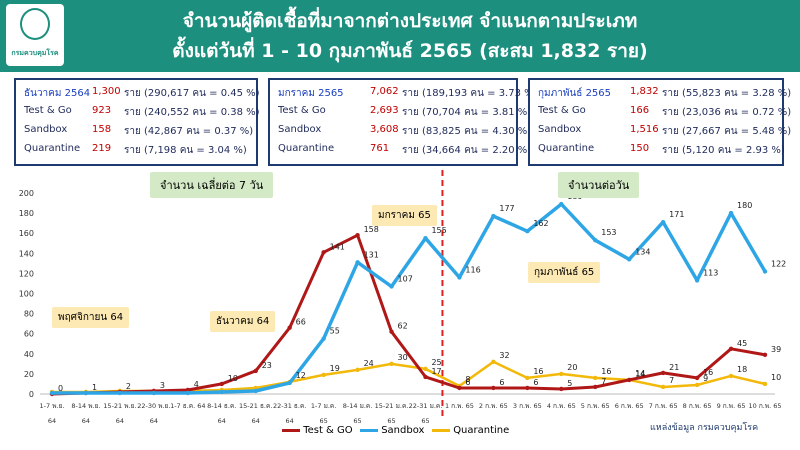 The width and height of the screenshot is (800, 450). What do you see at coordinates (426, 406) in the screenshot?
I see `x-tick-label: 22-31 ม.ค.` at bounding box center [426, 406].